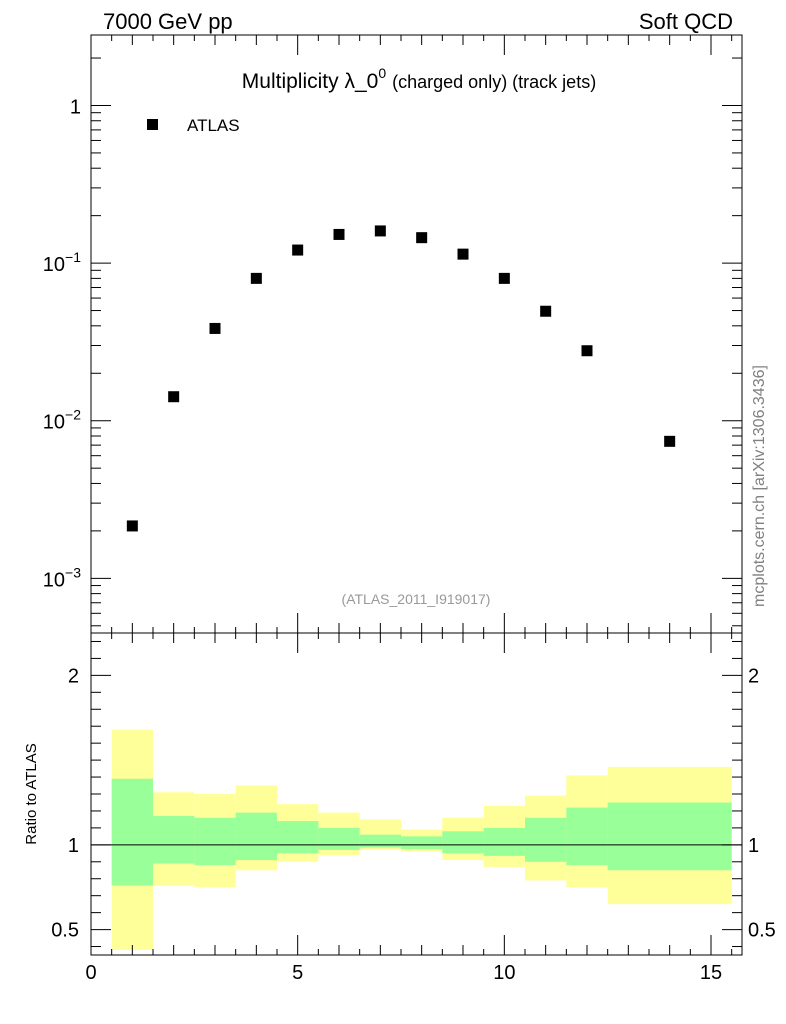 This screenshot has width=786, height=1024. What do you see at coordinates (310, 81) in the screenshot?
I see `chart-title-main: Multiplicity λ_0` at bounding box center [310, 81].